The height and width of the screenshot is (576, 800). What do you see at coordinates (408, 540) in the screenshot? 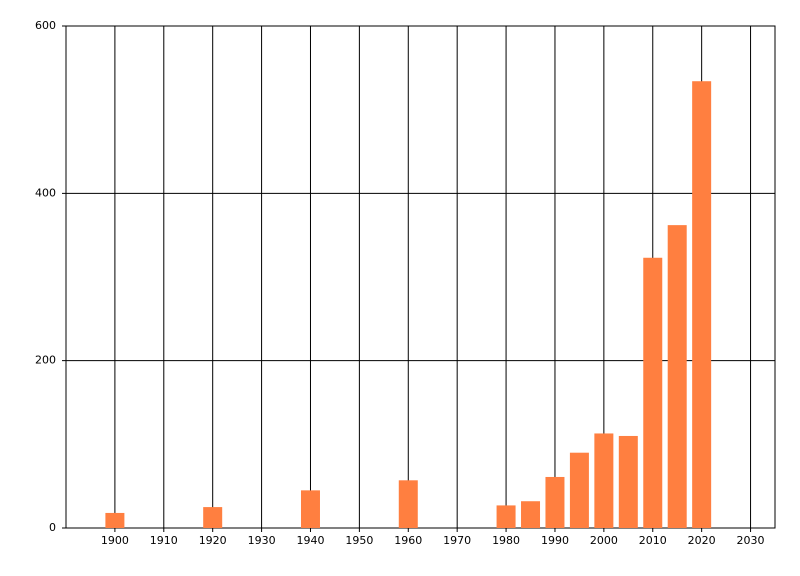
I see `x-tick-label: 1960` at bounding box center [408, 540].